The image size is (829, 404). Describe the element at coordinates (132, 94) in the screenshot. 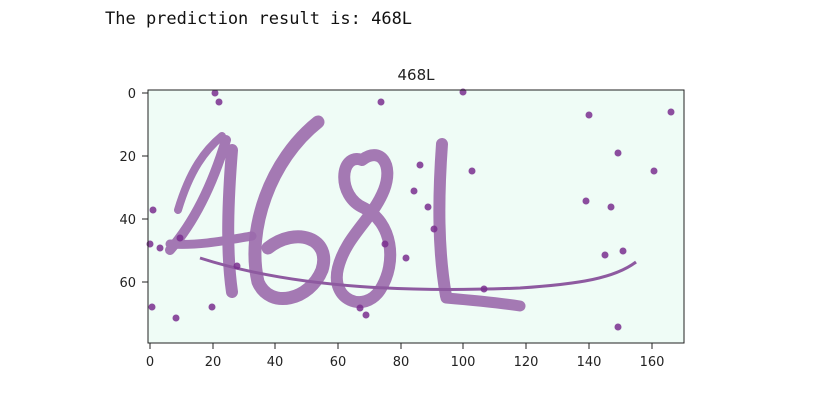

I see `y-tick-label: 0` at that location.